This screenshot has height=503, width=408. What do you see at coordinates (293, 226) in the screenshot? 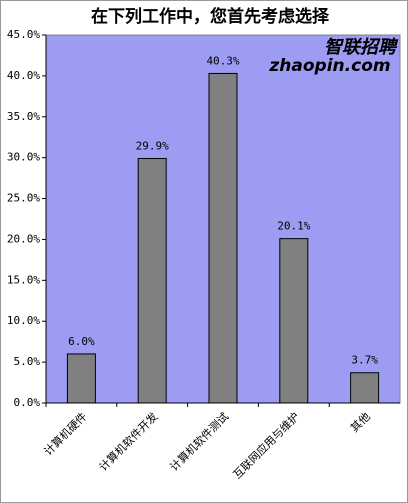
I see `value-label: 20.1%` at bounding box center [293, 226].